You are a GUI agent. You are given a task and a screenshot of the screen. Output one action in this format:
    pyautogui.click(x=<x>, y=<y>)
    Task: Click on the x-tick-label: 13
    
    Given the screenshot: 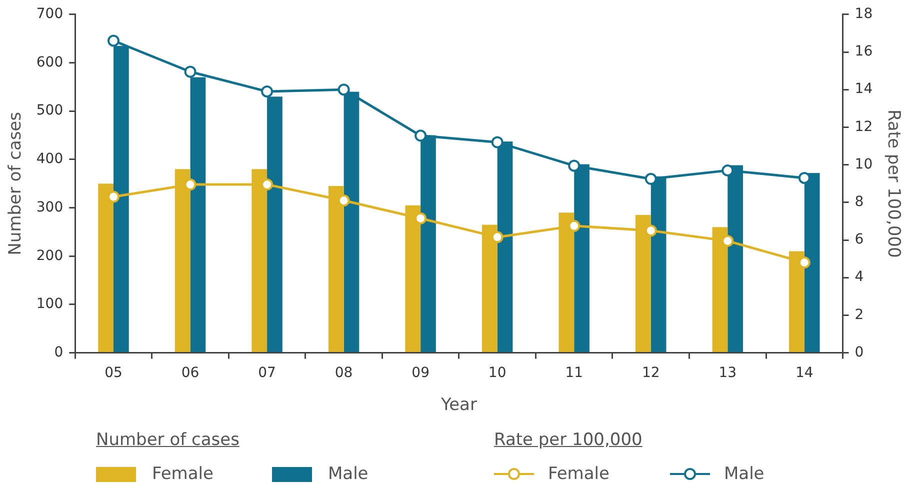 What is the action you would take?
    pyautogui.click(x=727, y=372)
    